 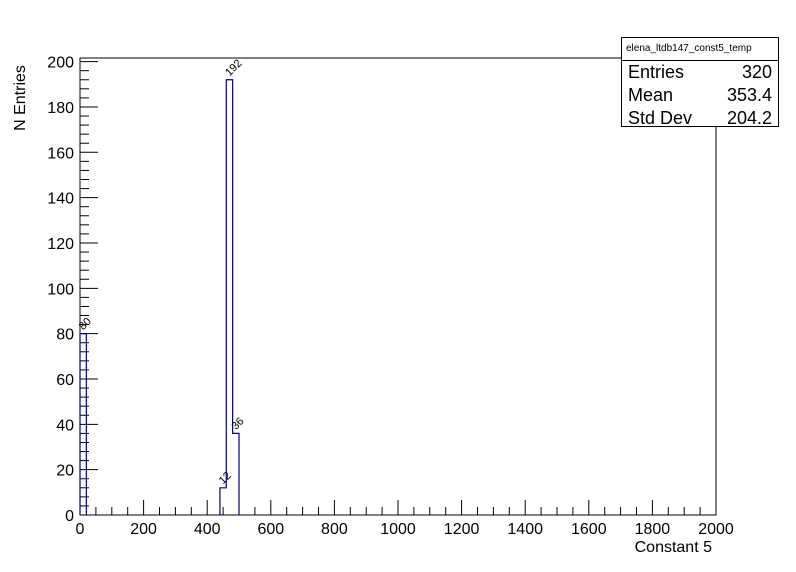 What do you see at coordinates (65, 425) in the screenshot?
I see `y-tick-label: 40` at bounding box center [65, 425].